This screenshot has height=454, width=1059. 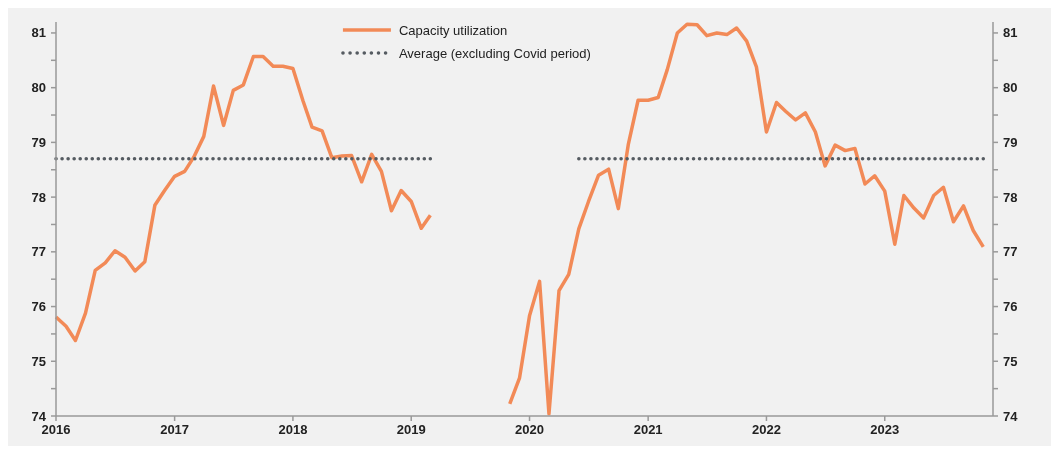 I want to click on y2-tick-label: 78, so click(x=1010, y=197).